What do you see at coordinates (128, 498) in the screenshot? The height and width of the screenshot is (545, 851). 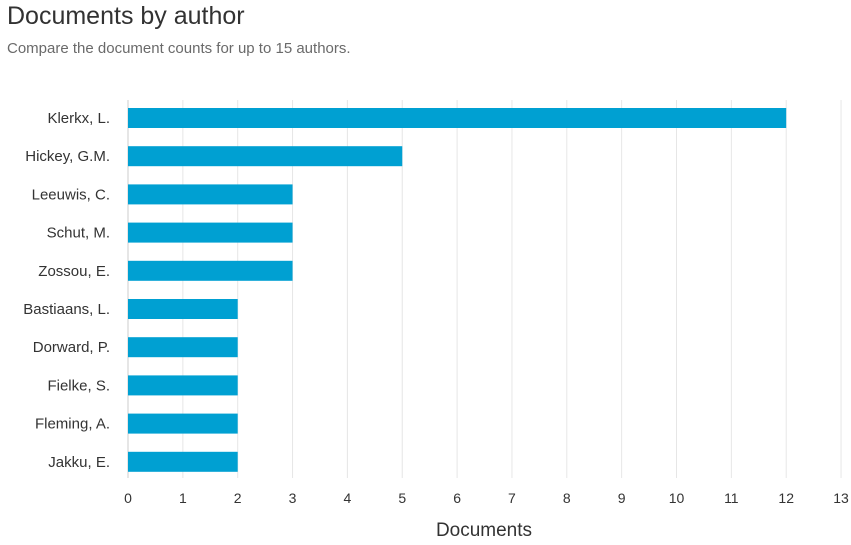 I see `x-tick-label: 0` at bounding box center [128, 498].